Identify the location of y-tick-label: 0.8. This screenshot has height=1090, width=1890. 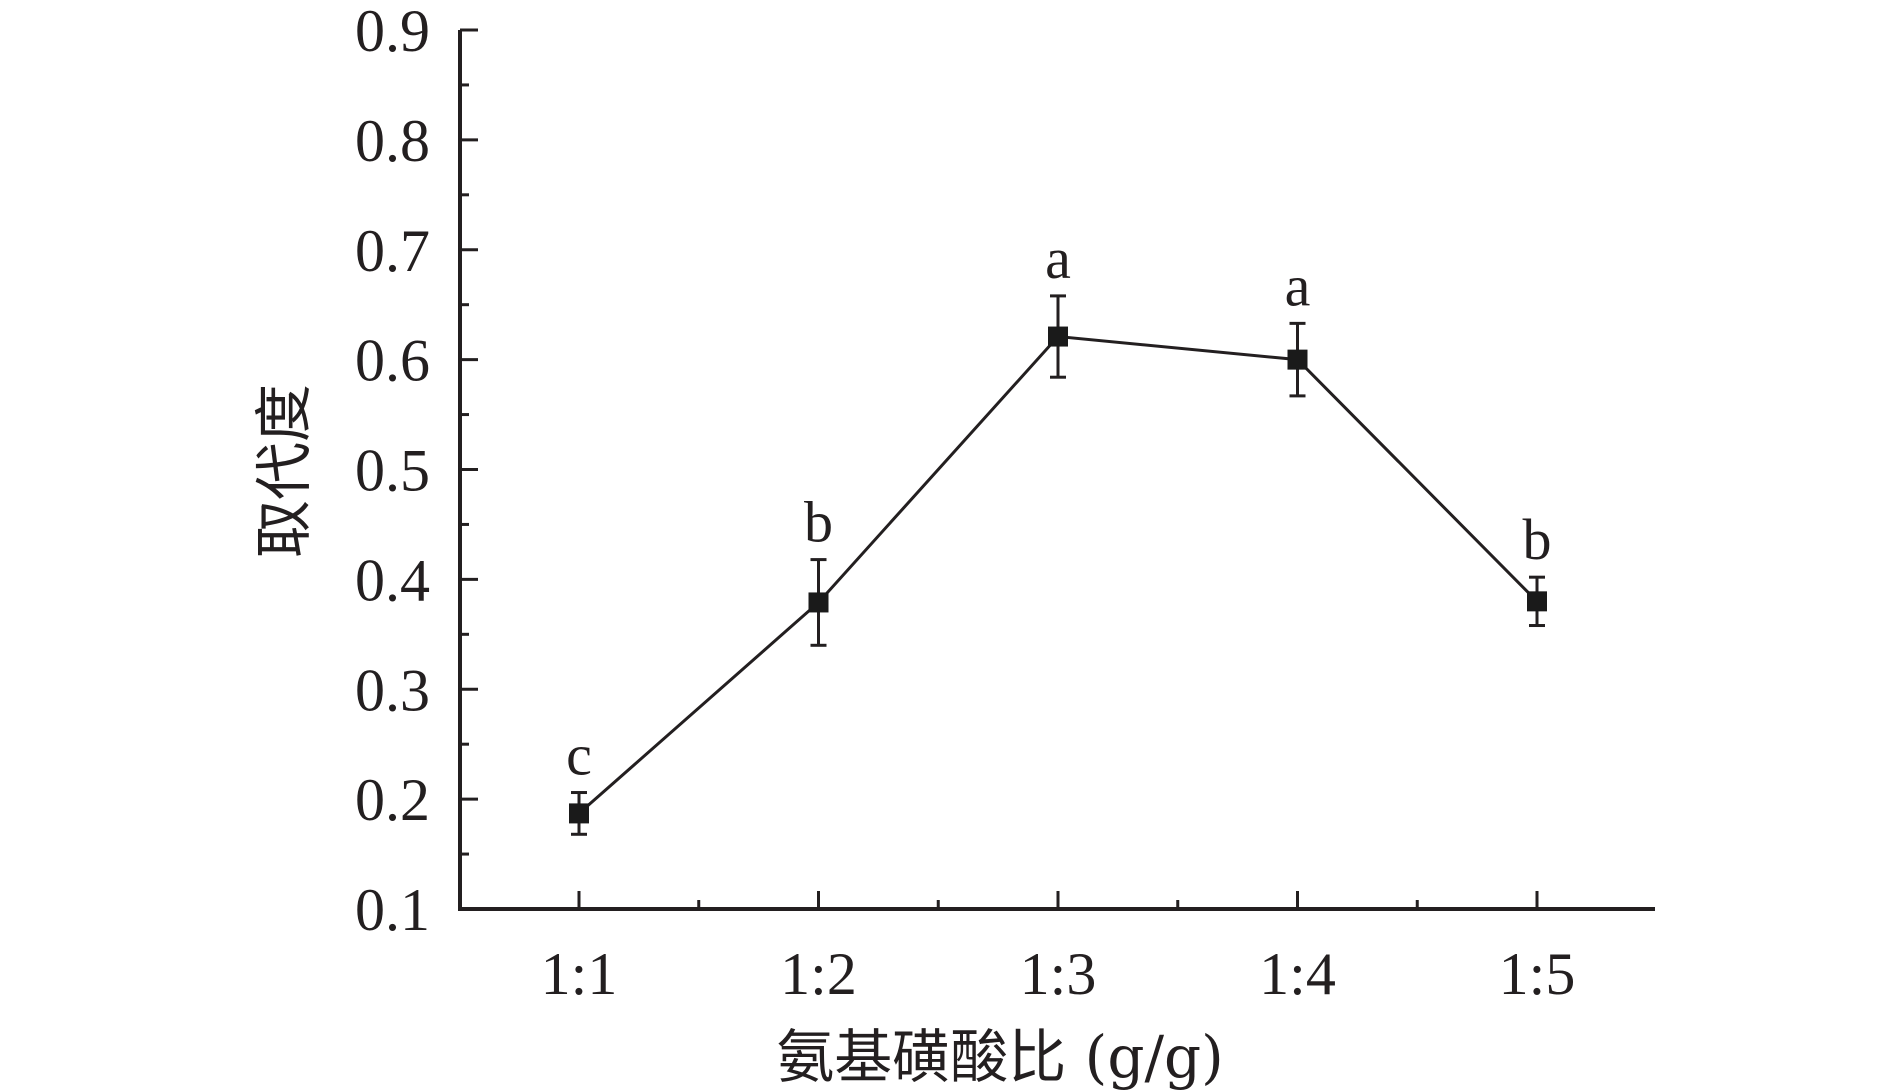
(392, 141).